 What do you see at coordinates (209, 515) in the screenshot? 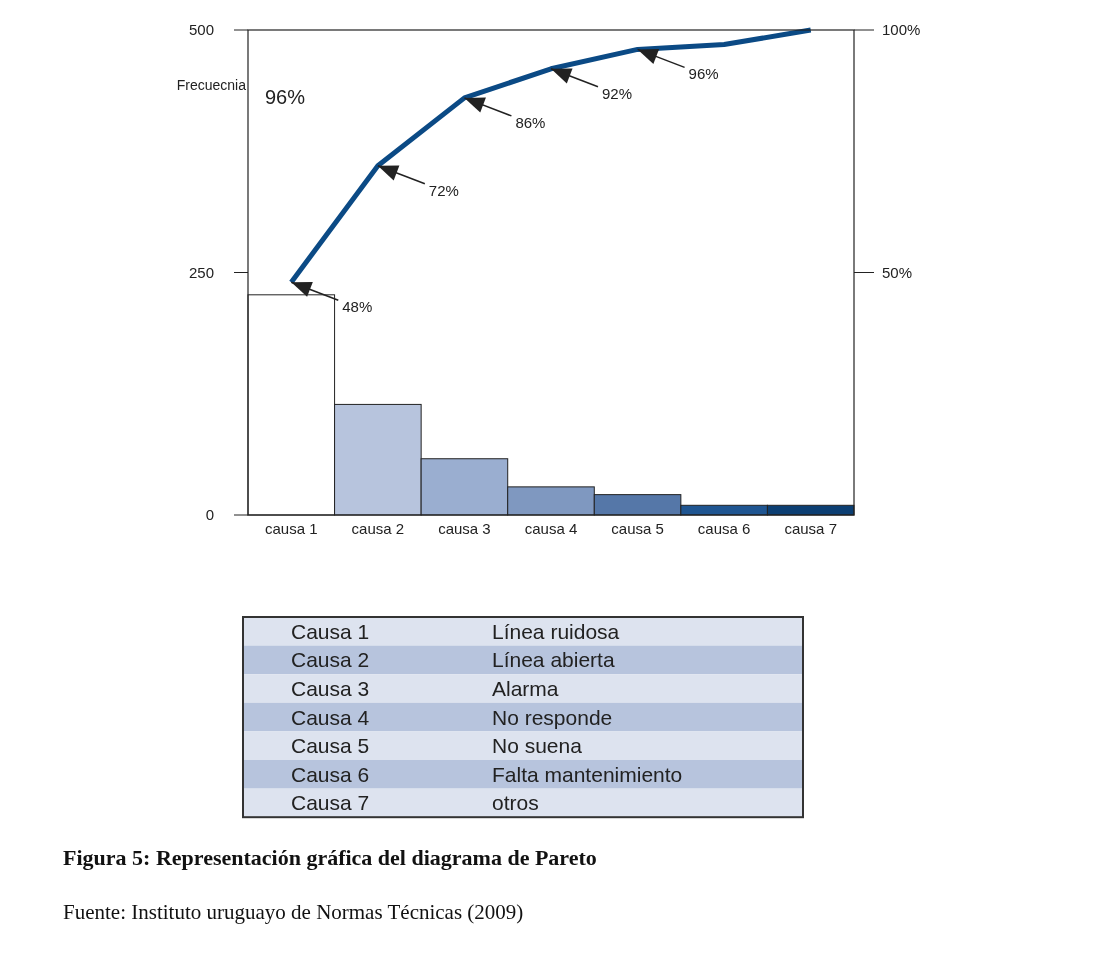
I see `y-tick-label: 0` at bounding box center [209, 515].